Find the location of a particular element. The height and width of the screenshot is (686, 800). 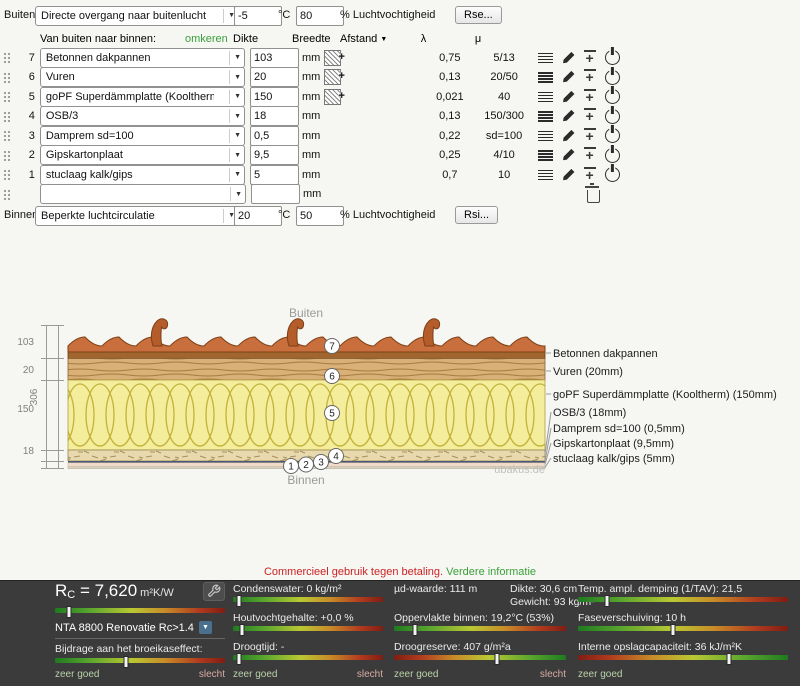

inside-humidity-input is located at coordinates (320, 216).